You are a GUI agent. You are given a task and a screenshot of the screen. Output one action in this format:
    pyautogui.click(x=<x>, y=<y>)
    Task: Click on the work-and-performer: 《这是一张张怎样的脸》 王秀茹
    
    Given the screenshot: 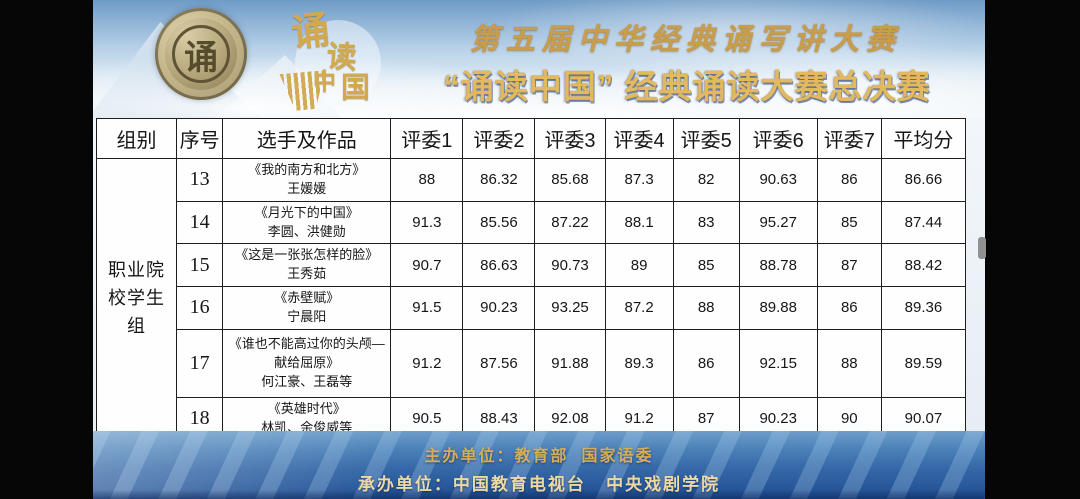 What is the action you would take?
    pyautogui.click(x=307, y=265)
    